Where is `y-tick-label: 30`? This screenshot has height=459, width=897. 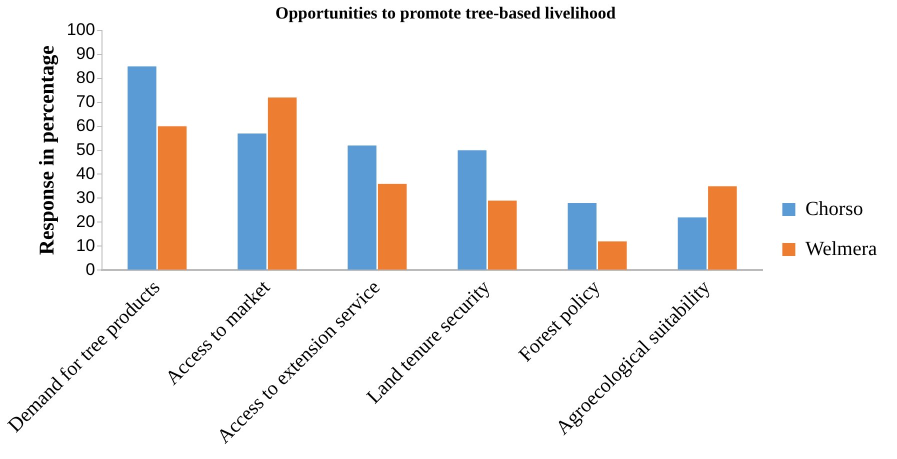
y-tick-label: 30 is located at coordinates (86, 197).